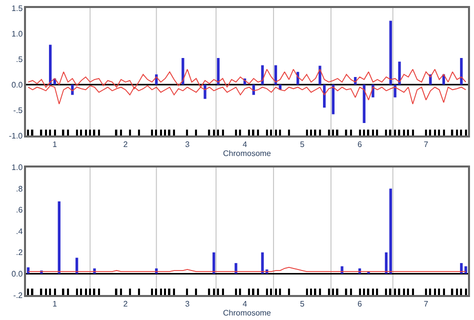 This screenshot has height=320, width=474. I want to click on y-tick-label: .5, so click(20, 59).